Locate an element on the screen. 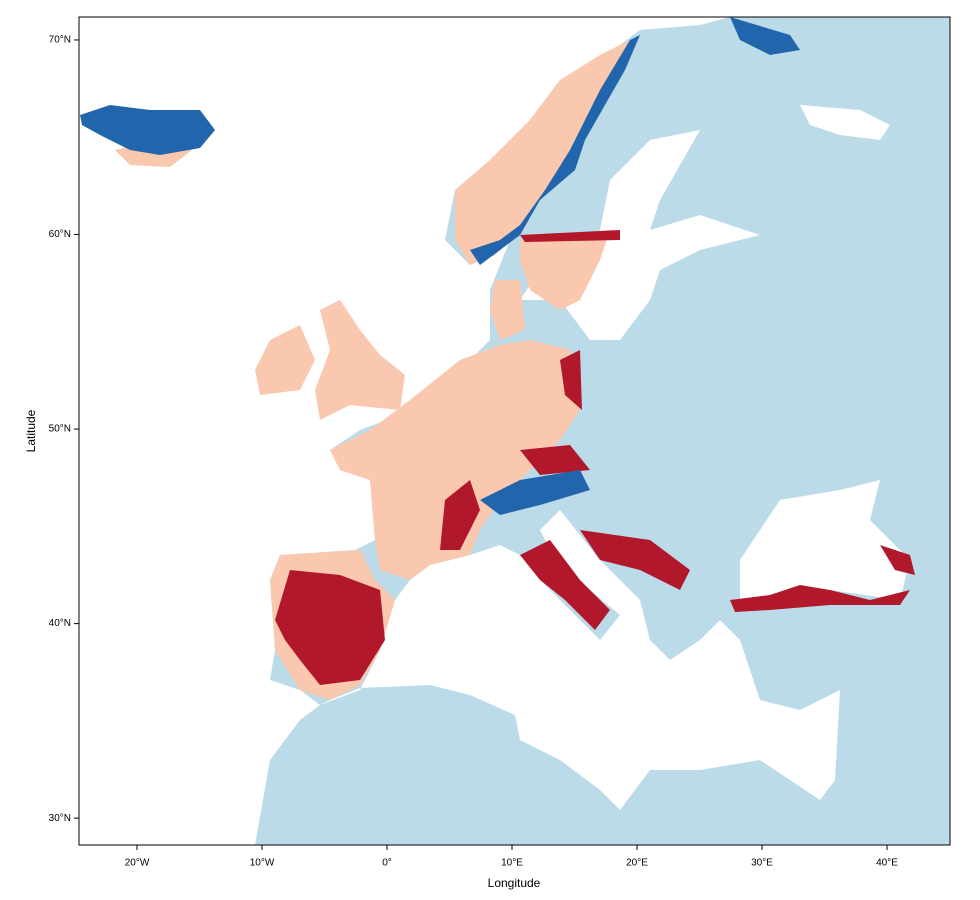 This screenshot has width=980, height=900. turkey-coast is located at coordinates (820, 598).